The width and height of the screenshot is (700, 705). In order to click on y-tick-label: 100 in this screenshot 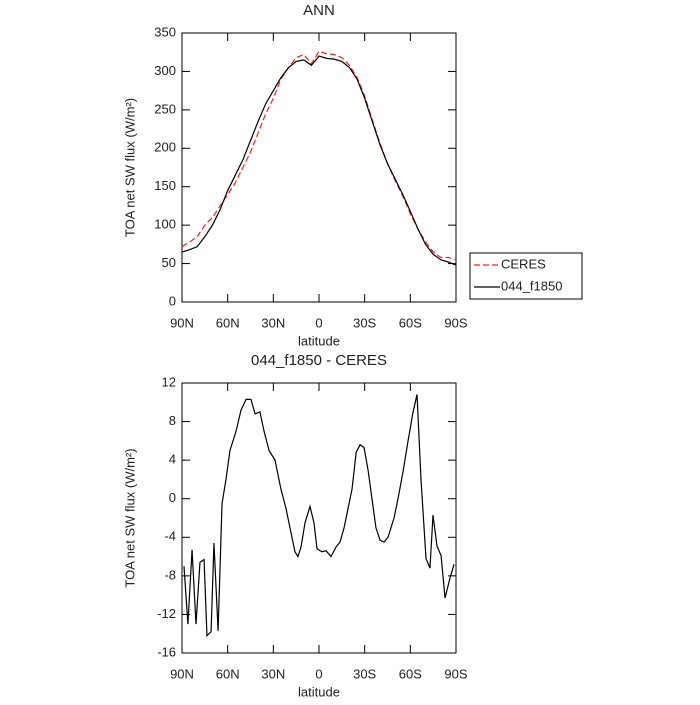, I will do `click(165, 224)`.